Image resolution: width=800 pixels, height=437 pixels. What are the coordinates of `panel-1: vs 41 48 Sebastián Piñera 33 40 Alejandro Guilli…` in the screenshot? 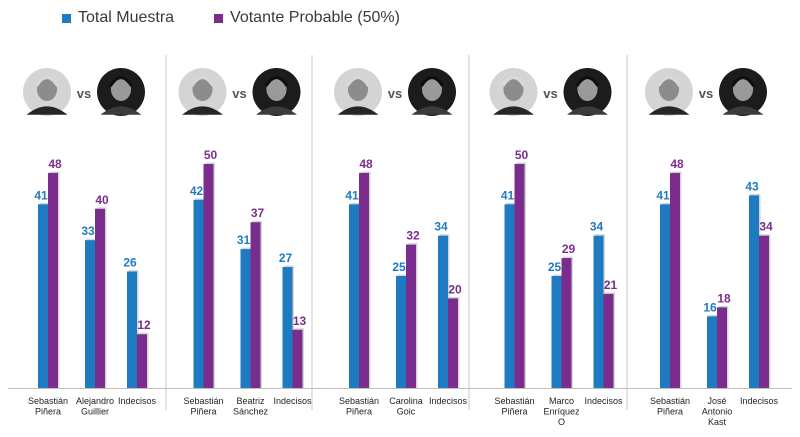 It's located at (90, 242).